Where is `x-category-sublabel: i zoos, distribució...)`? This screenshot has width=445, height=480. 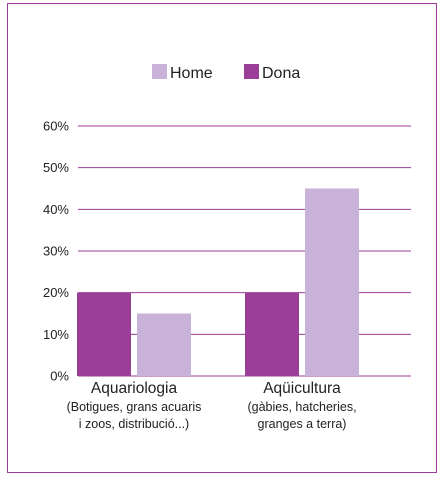
x-category-sublabel: i zoos, distribució...) is located at coordinates (134, 424).